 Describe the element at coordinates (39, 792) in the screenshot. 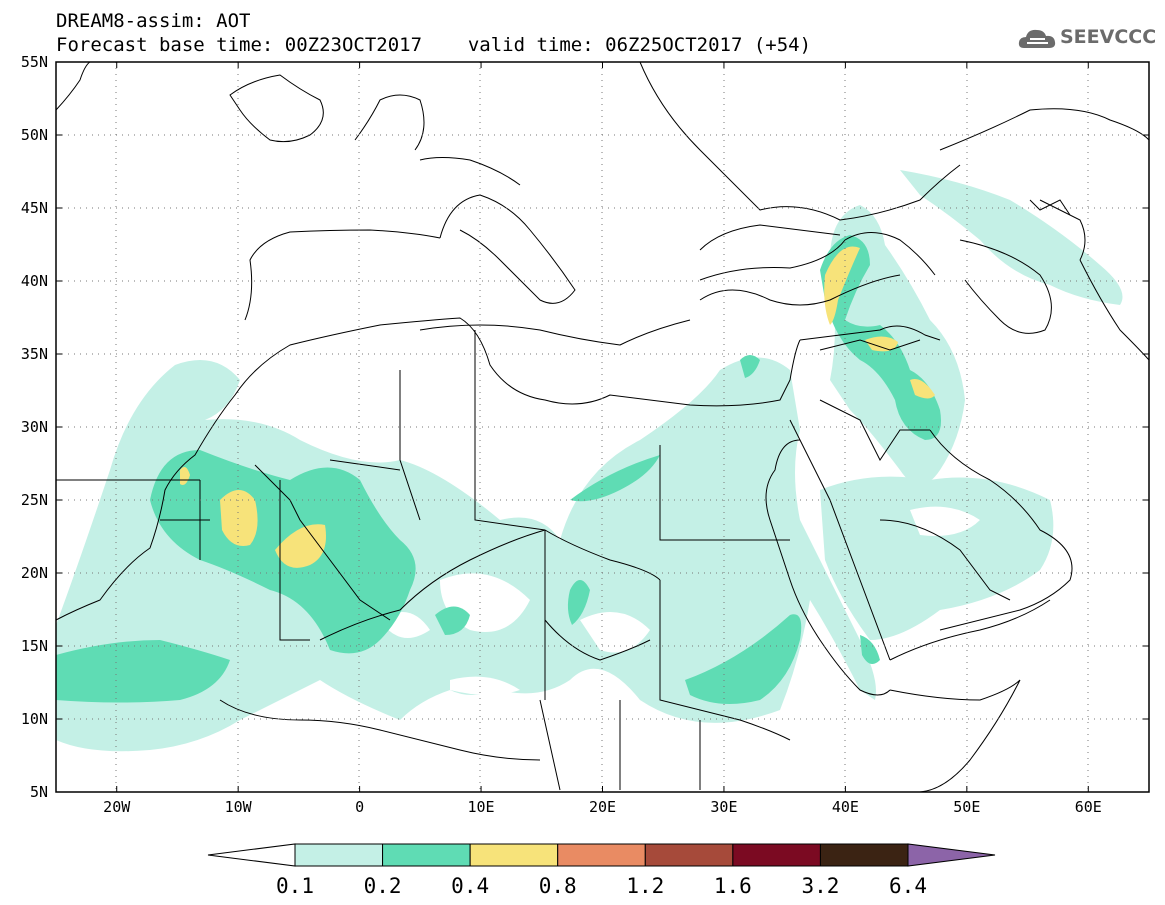

I see `lat-label: 5N` at that location.